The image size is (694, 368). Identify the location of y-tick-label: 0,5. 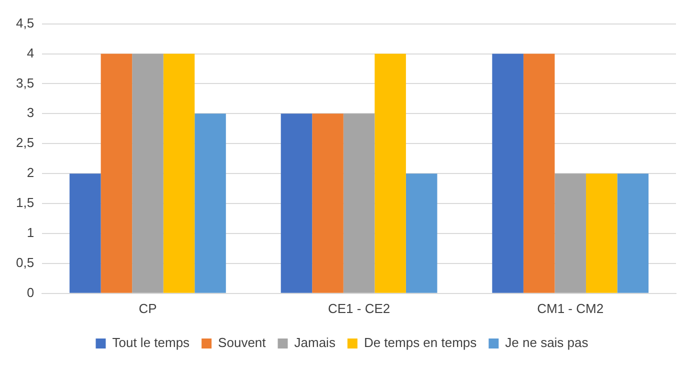
(25, 262).